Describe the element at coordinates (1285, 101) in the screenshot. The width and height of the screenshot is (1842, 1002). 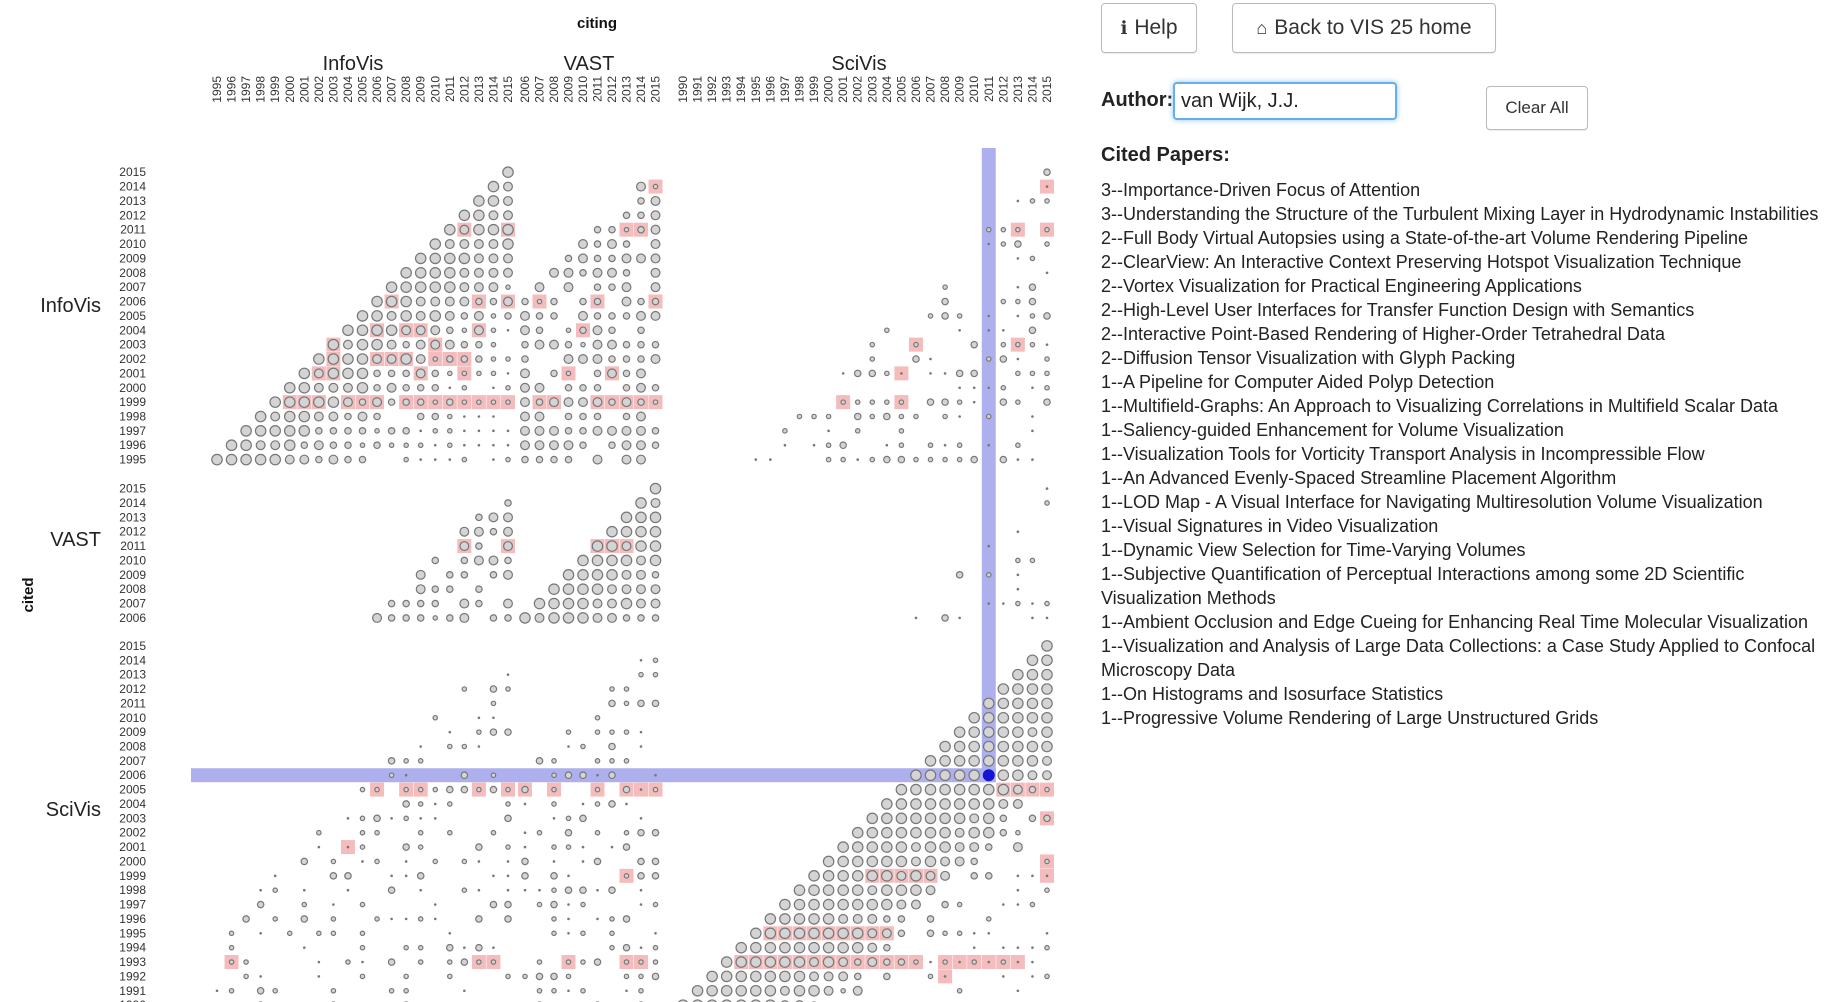
I see `author-input` at that location.